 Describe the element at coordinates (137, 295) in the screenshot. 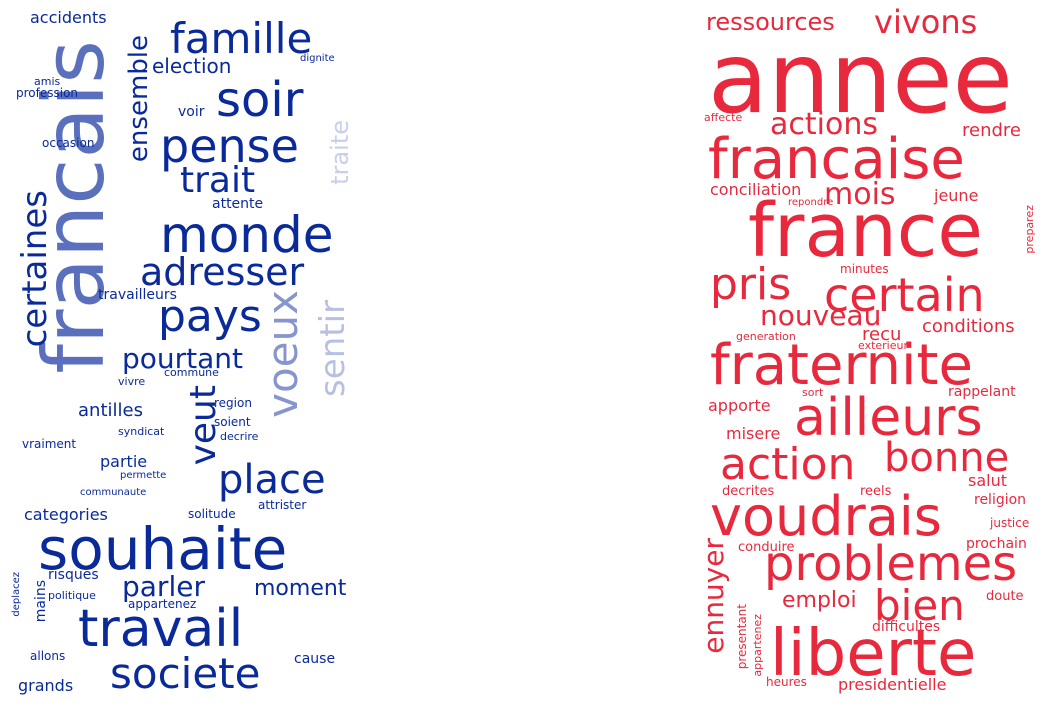

I see `word-travailleurs: travailleurs` at that location.